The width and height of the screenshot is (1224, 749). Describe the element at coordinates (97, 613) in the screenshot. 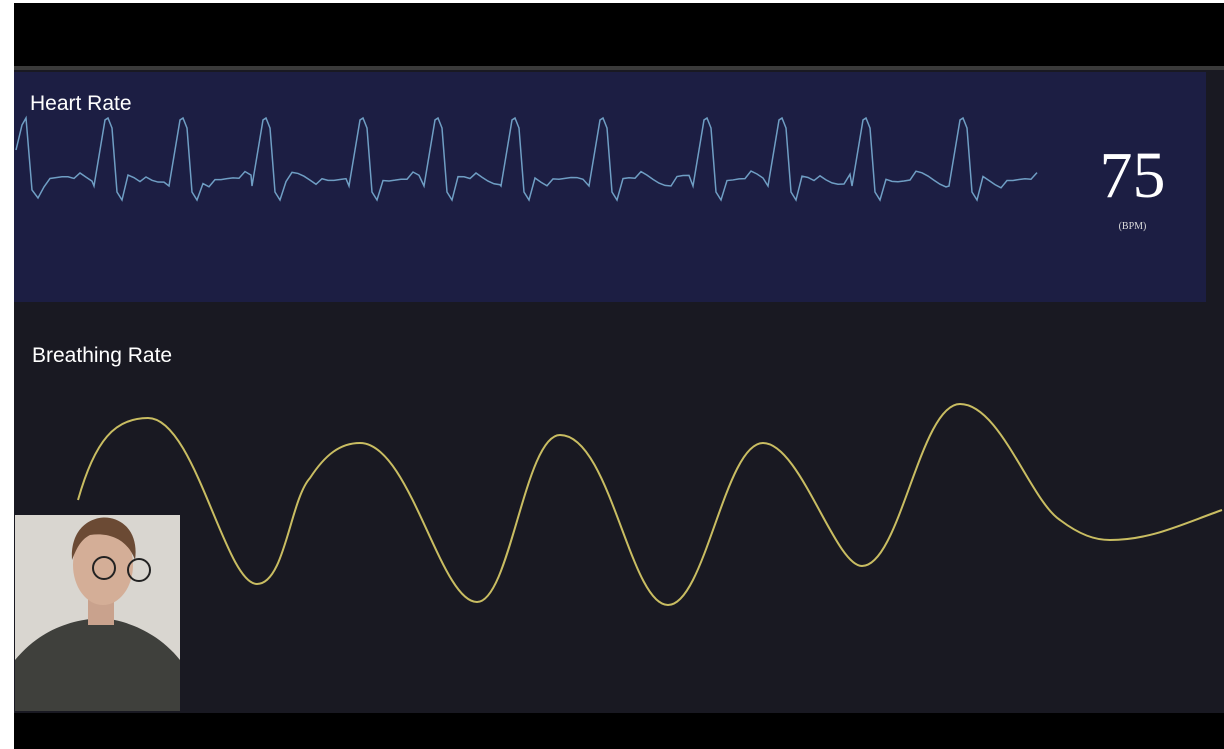

I see `webcam-view` at that location.